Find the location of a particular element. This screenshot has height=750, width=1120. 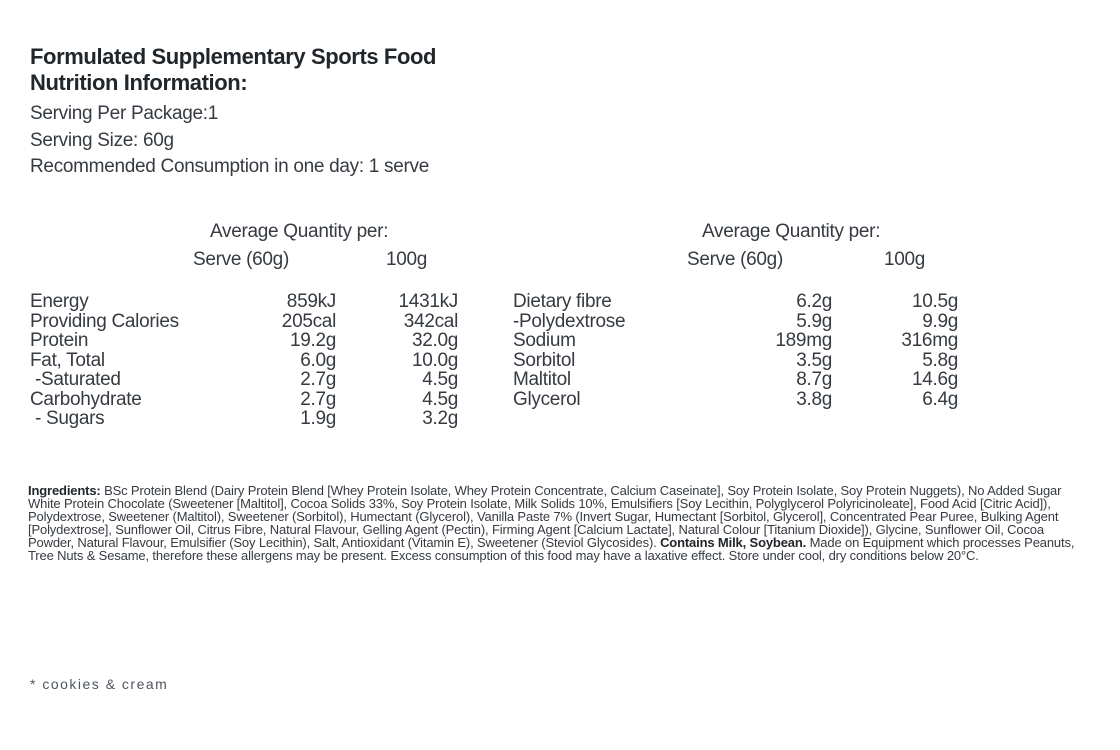

row-serve-value: 6.0g is located at coordinates (318, 360).